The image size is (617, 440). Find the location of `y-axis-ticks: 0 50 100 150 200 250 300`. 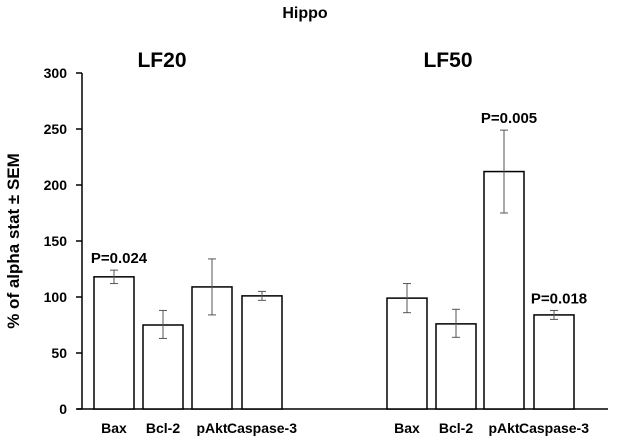

y-axis-ticks: 0 50 100 150 200 250 300 is located at coordinates (63, 241).